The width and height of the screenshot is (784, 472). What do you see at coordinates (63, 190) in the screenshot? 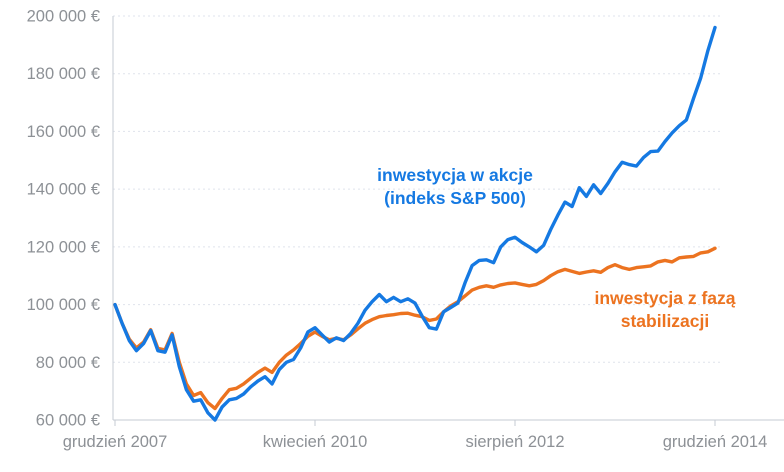
I see `y-tick-label: 140 000 €` at bounding box center [63, 190].